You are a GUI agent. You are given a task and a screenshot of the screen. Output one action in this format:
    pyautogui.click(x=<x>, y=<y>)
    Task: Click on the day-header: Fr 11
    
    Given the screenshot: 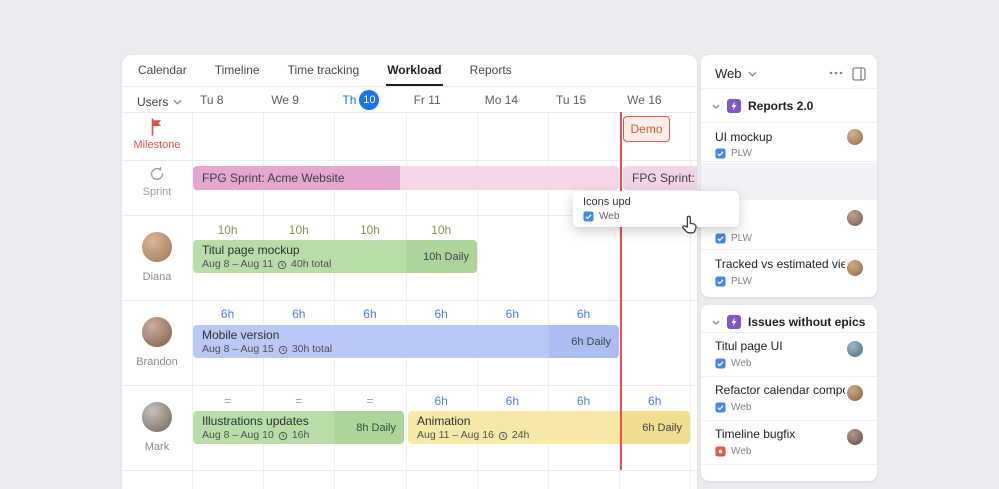 What is the action you would take?
    pyautogui.click(x=427, y=100)
    